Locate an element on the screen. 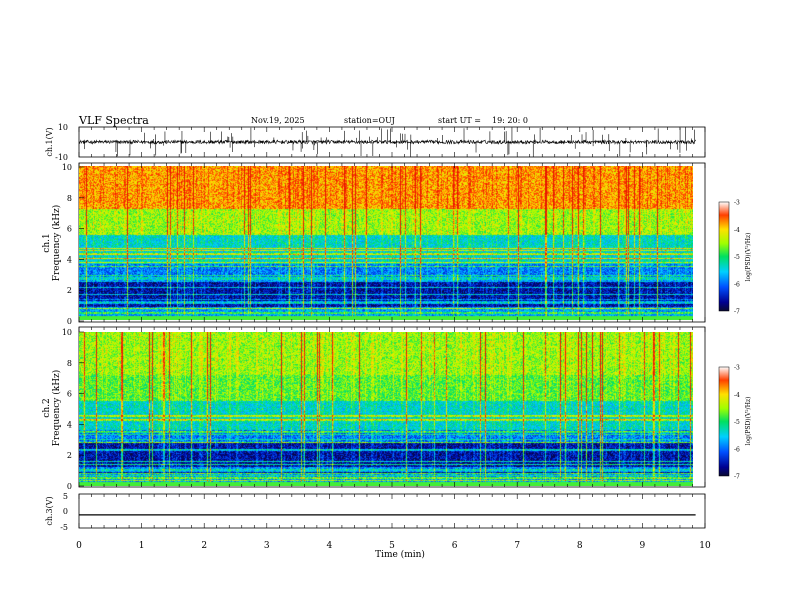 Image resolution: width=792 pixels, height=612 pixels. ch1-colorbar-ticks: -3 -4 -5 -6 -7 is located at coordinates (737, 258).